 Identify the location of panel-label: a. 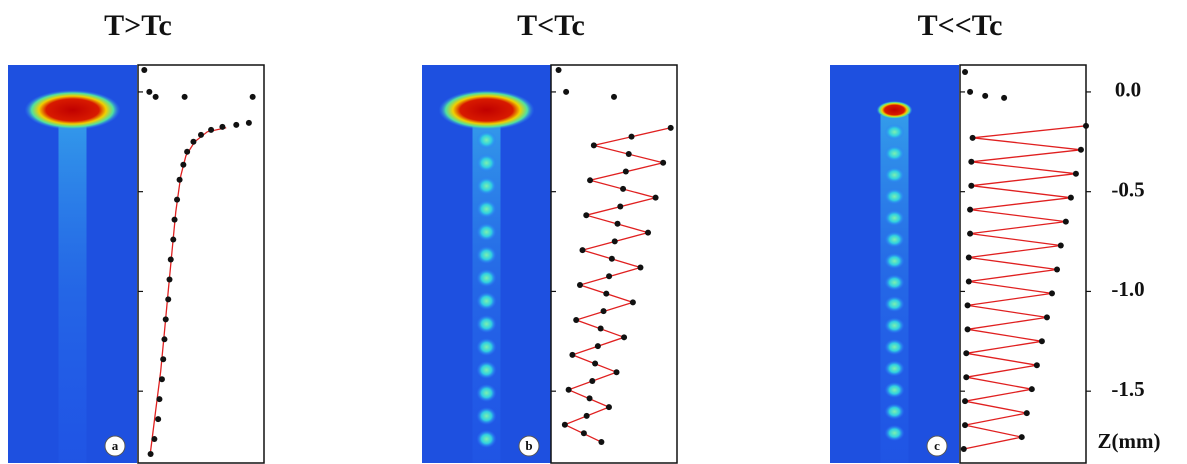
(115, 445).